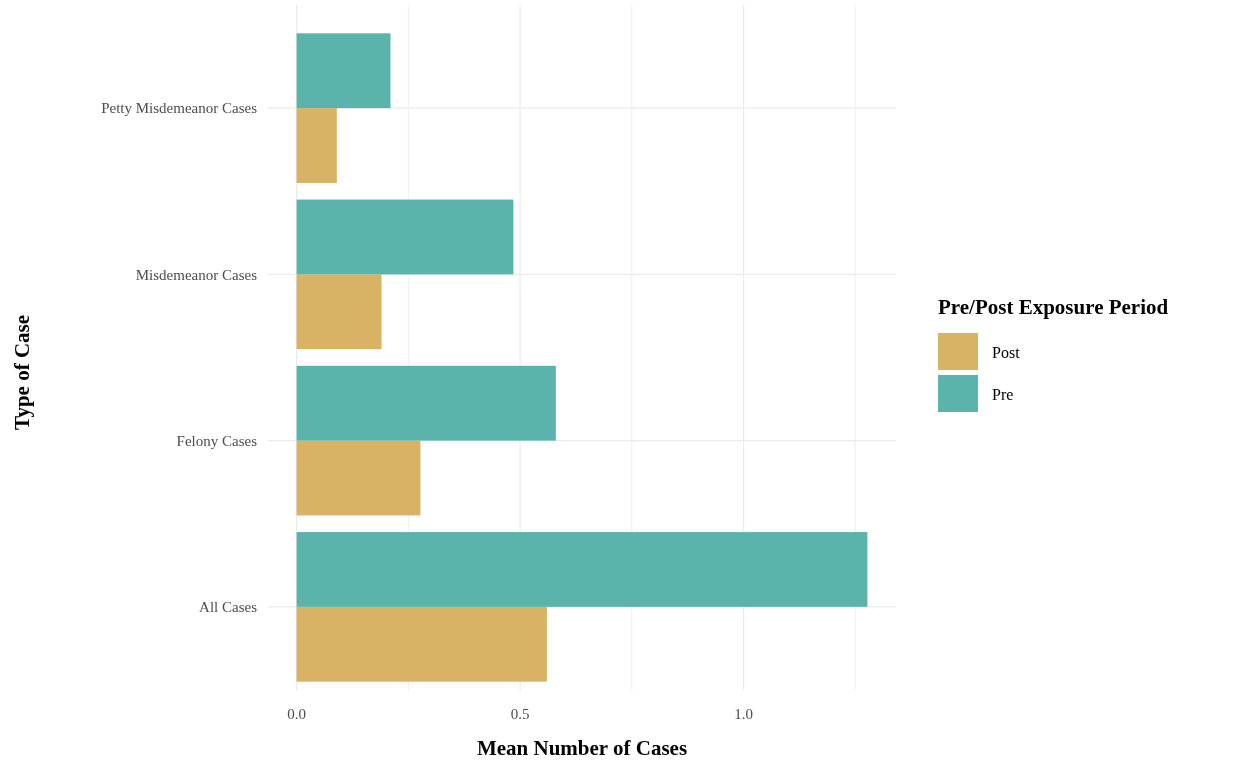  Describe the element at coordinates (296, 714) in the screenshot. I see `x-tick-label: 0.0` at that location.